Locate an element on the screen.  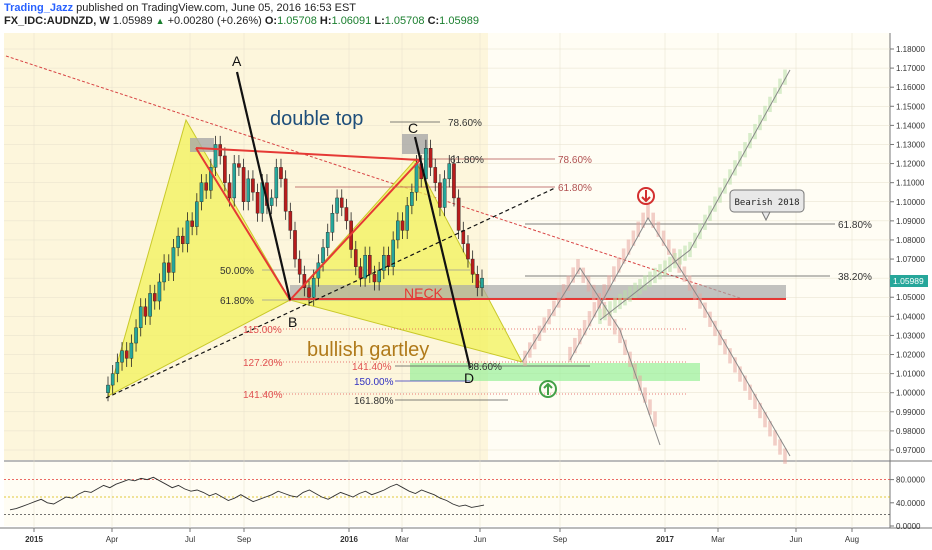
symbol-label: FX_IDC:AUDNZD, W is located at coordinates (57, 21).